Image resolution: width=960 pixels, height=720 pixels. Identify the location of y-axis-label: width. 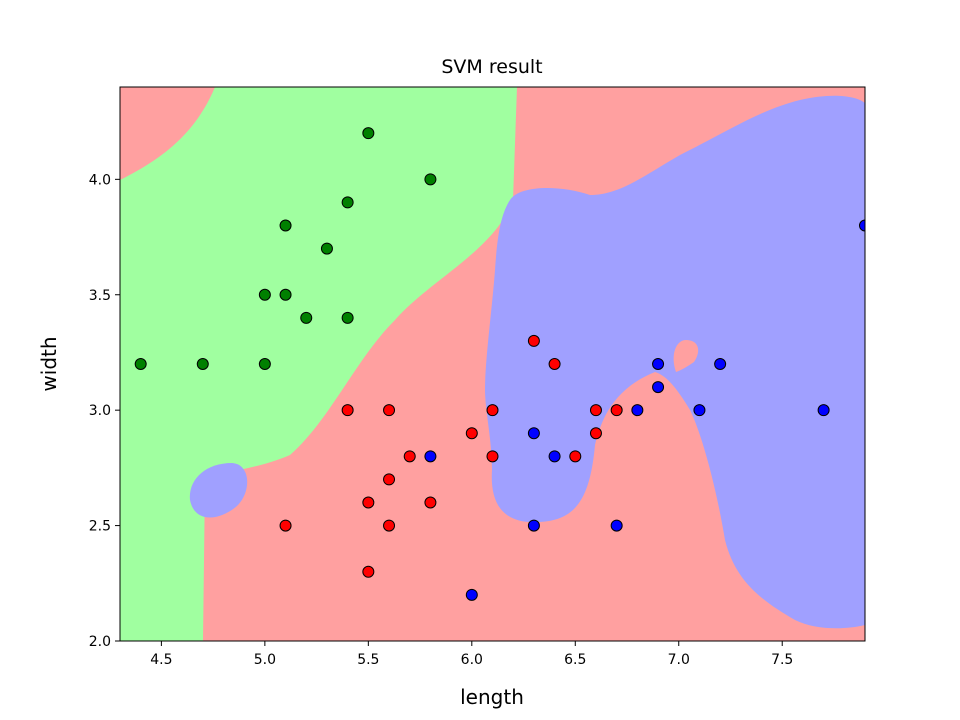
(49, 363).